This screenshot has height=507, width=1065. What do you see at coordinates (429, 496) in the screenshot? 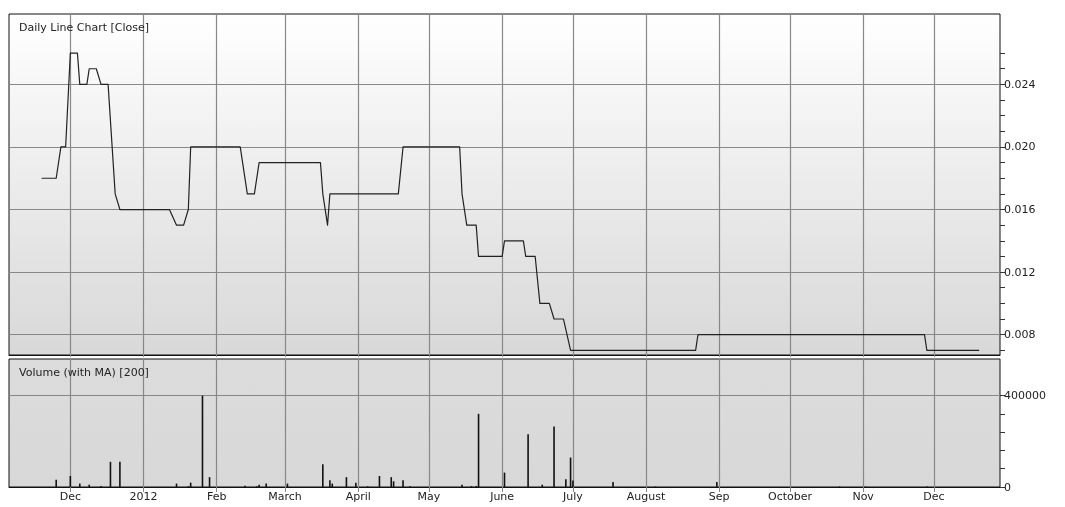
I see `x-tick-label: May` at bounding box center [429, 496].